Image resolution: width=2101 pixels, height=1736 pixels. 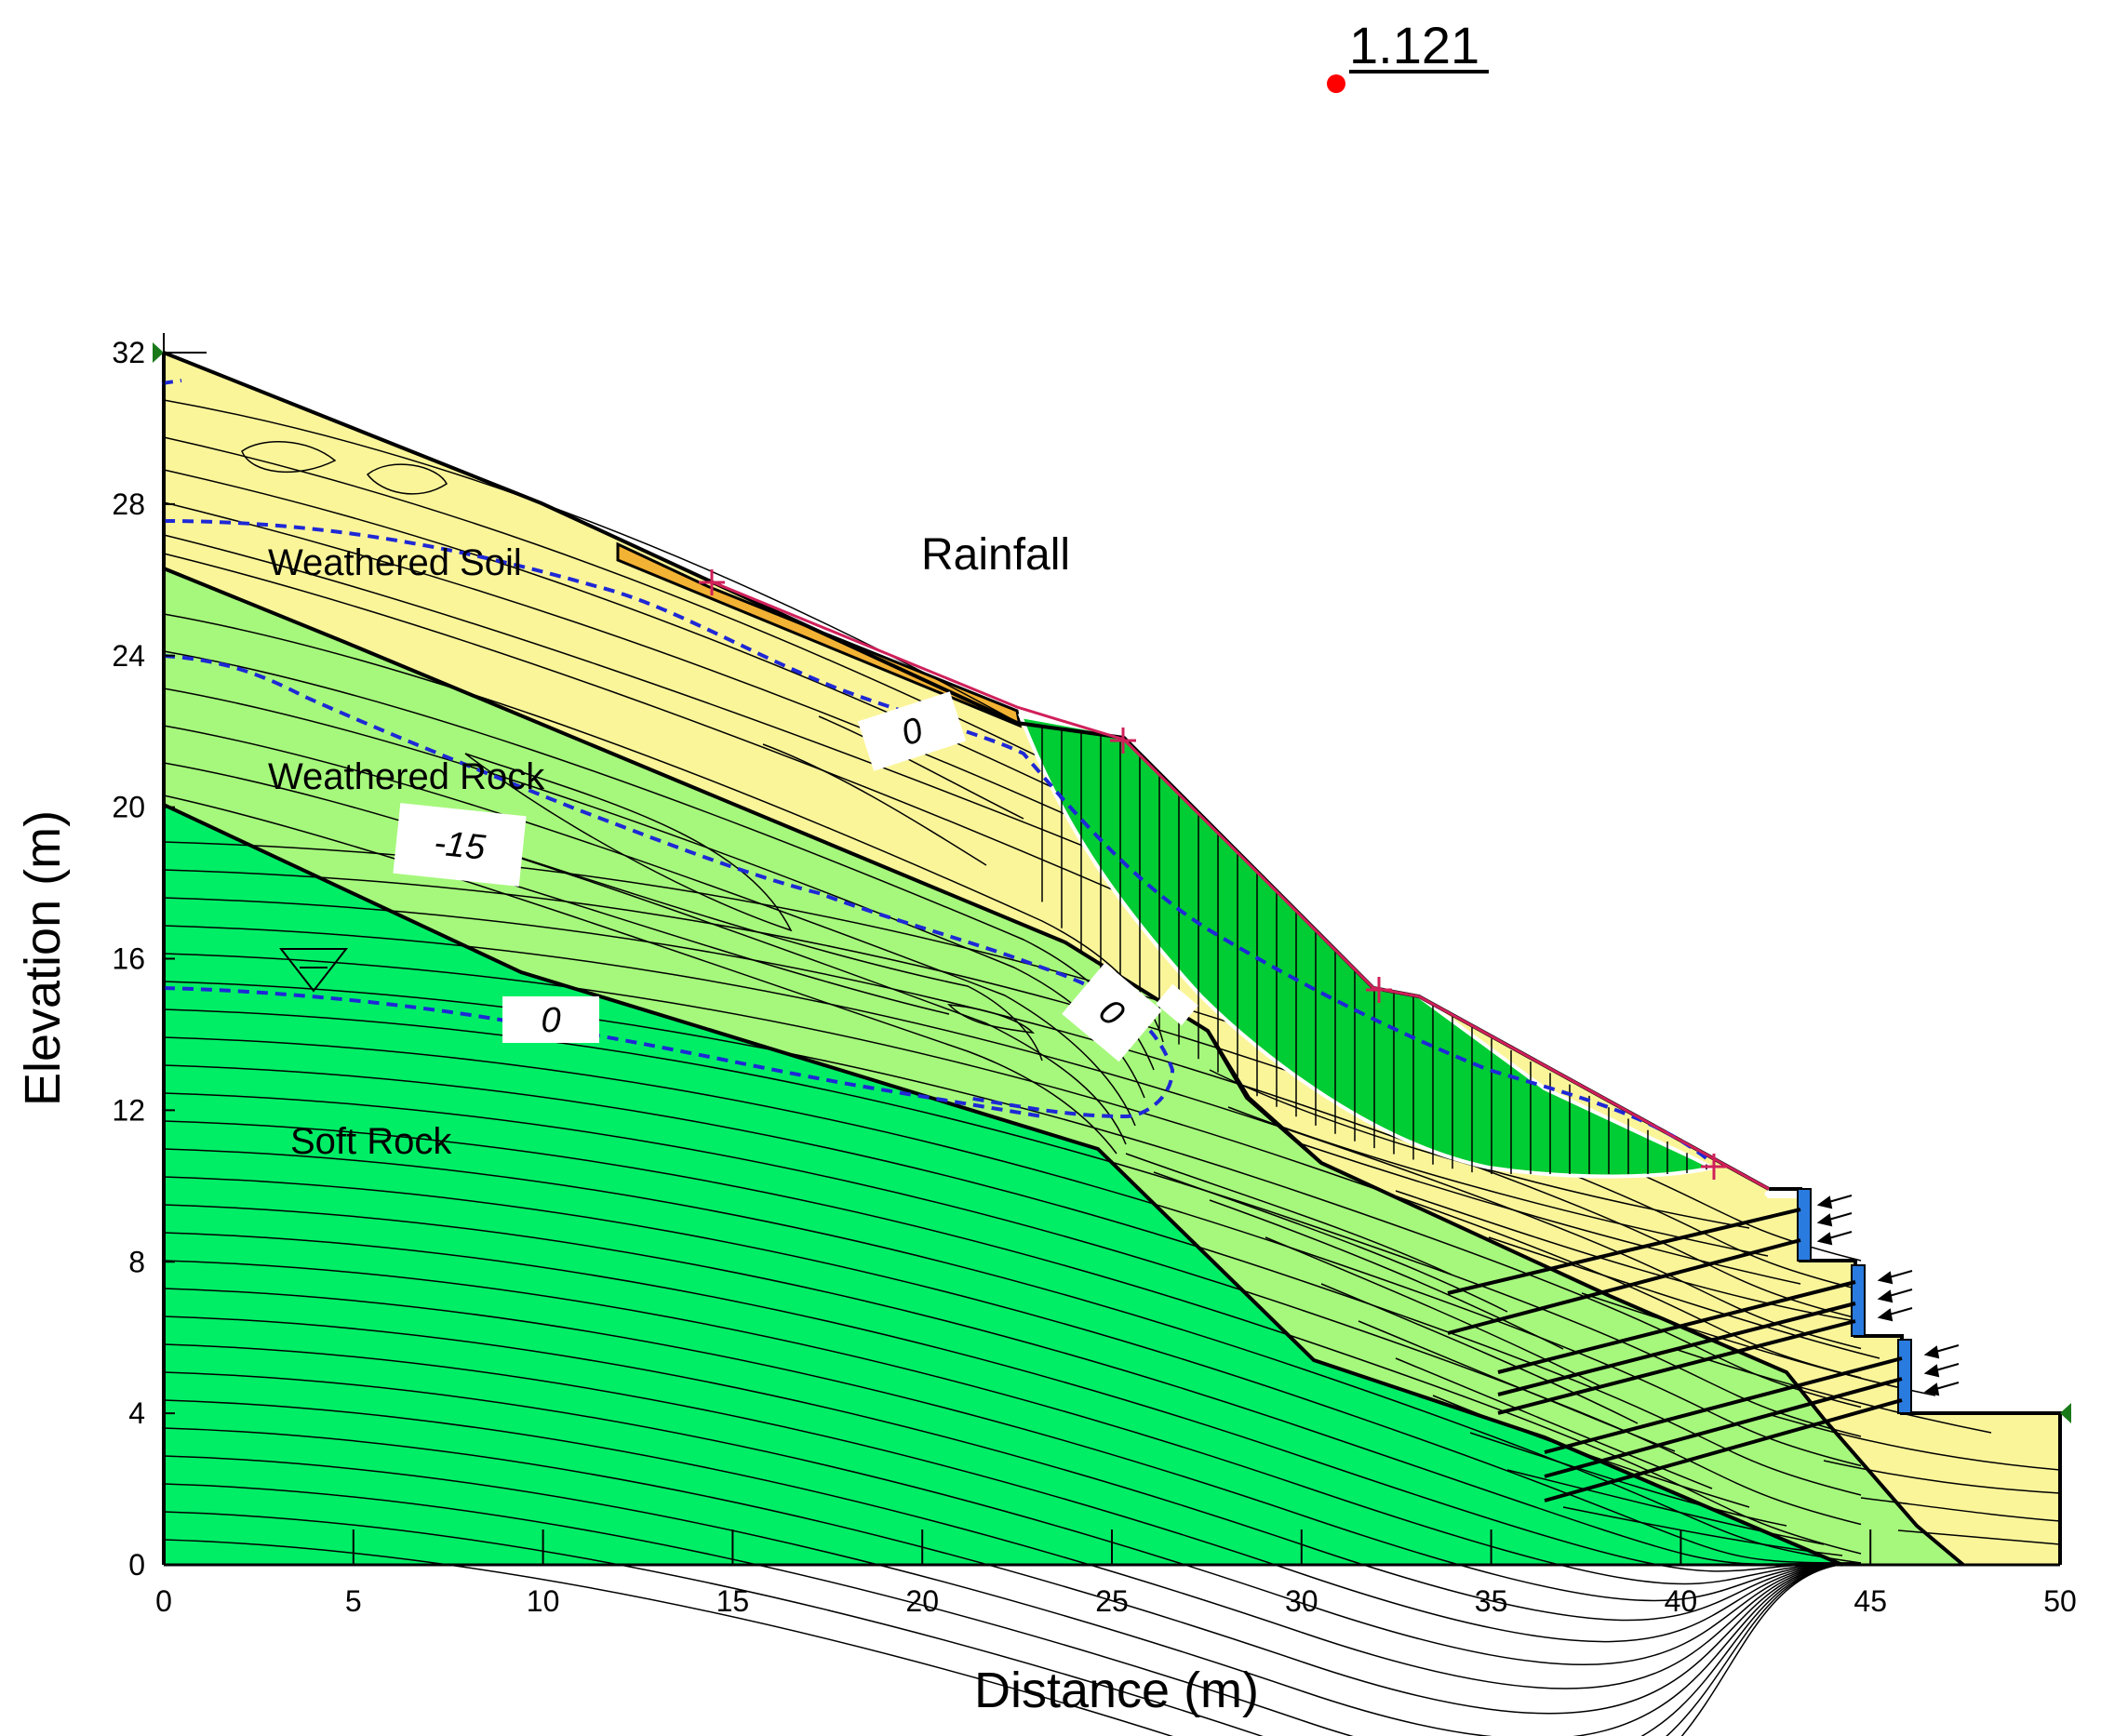 What do you see at coordinates (128, 504) in the screenshot?
I see `y-tick-label: 28` at bounding box center [128, 504].